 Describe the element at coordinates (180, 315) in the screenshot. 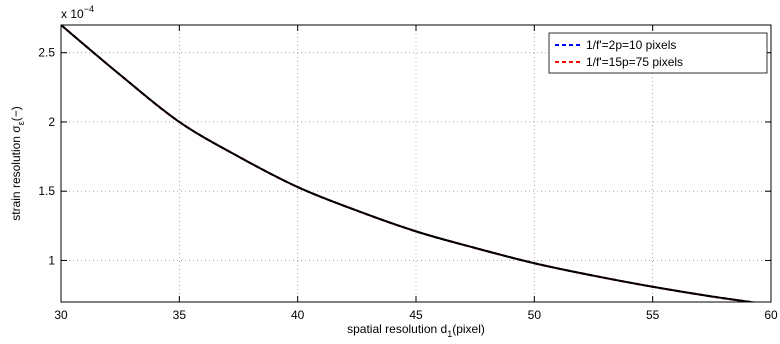

I see `x-tick-label: 35` at that location.